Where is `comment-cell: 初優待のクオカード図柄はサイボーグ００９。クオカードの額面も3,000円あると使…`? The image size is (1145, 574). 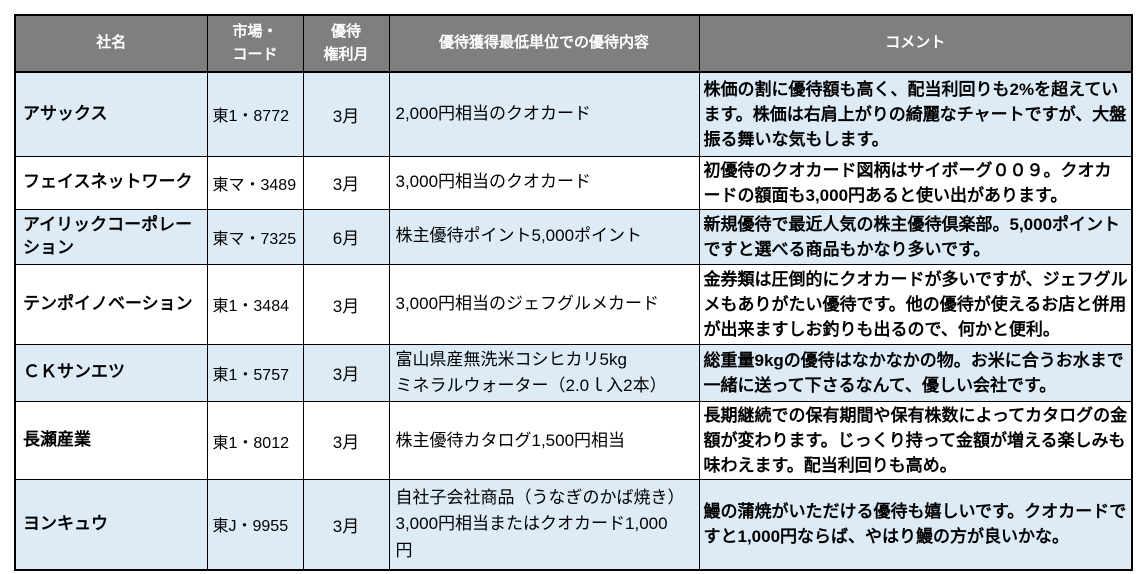 comment-cell: 初優待のクオカード図柄はサイボーグ００９。クオカードの額面も3,000円あると使… is located at coordinates (915, 182).